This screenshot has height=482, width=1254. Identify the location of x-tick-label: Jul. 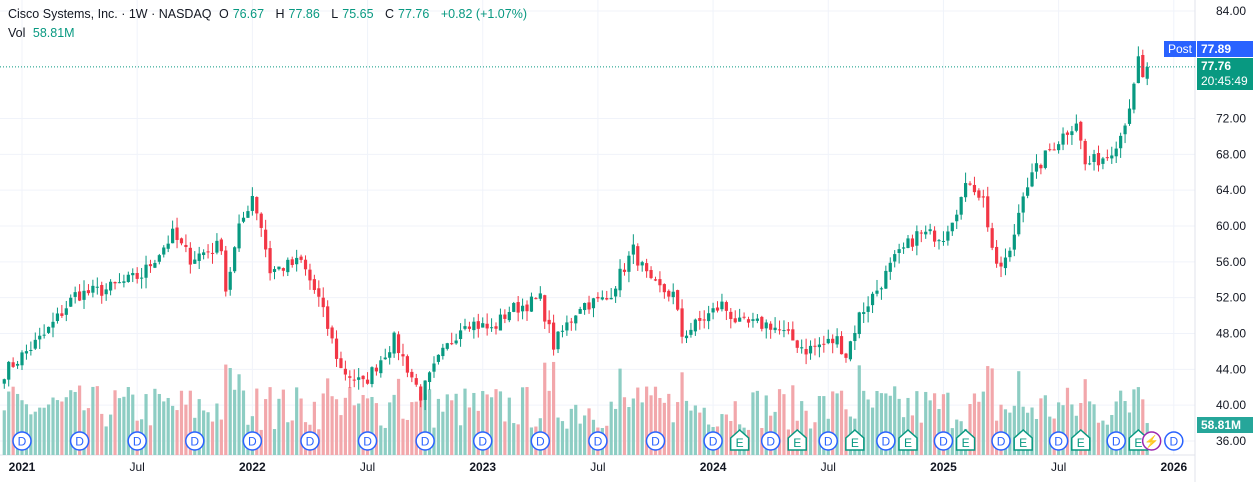
(1058, 467).